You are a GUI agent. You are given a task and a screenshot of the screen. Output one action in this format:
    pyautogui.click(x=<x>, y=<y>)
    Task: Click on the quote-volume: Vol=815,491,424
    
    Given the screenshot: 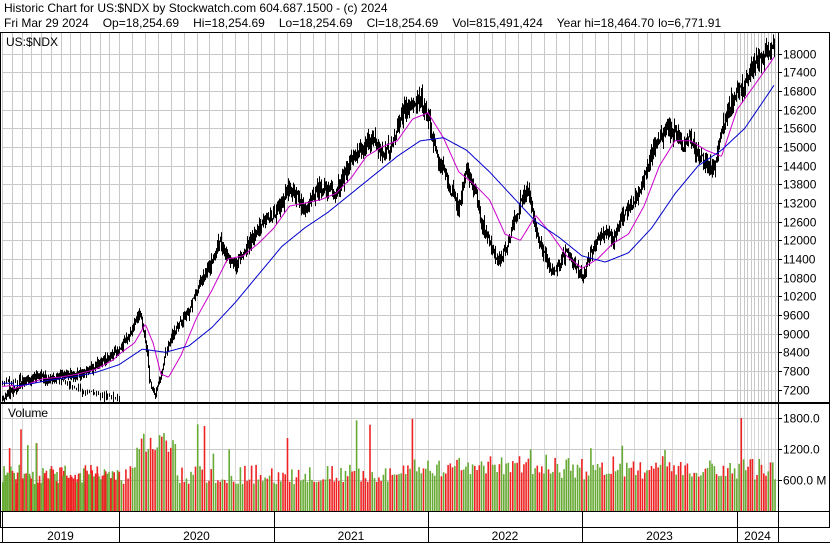 What is the action you would take?
    pyautogui.click(x=497, y=23)
    